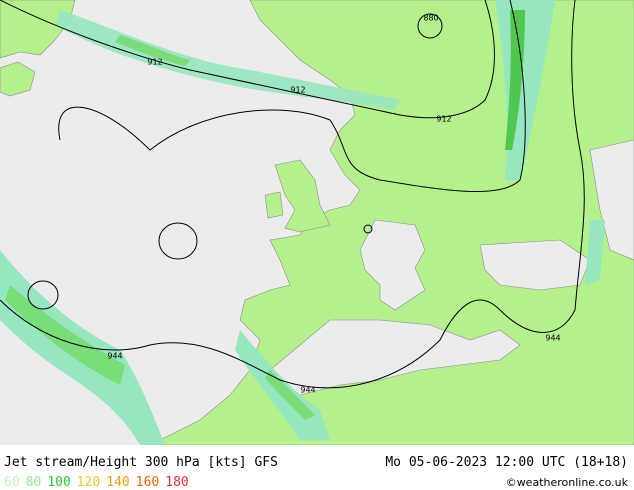  What do you see at coordinates (141, 462) in the screenshot?
I see `title: Jet stream/Height 300 hPa [kts] GFS` at bounding box center [141, 462].